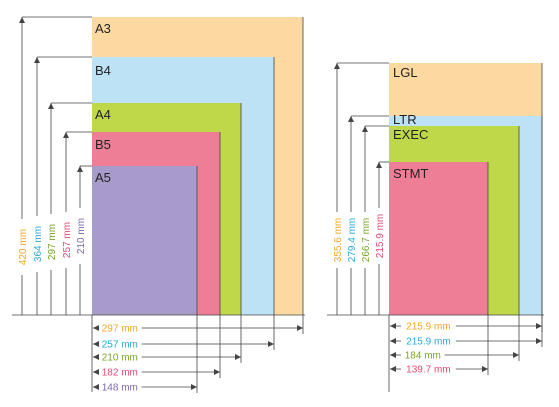  I want to click on us-exec-width-arrow-right, so click(516, 355).